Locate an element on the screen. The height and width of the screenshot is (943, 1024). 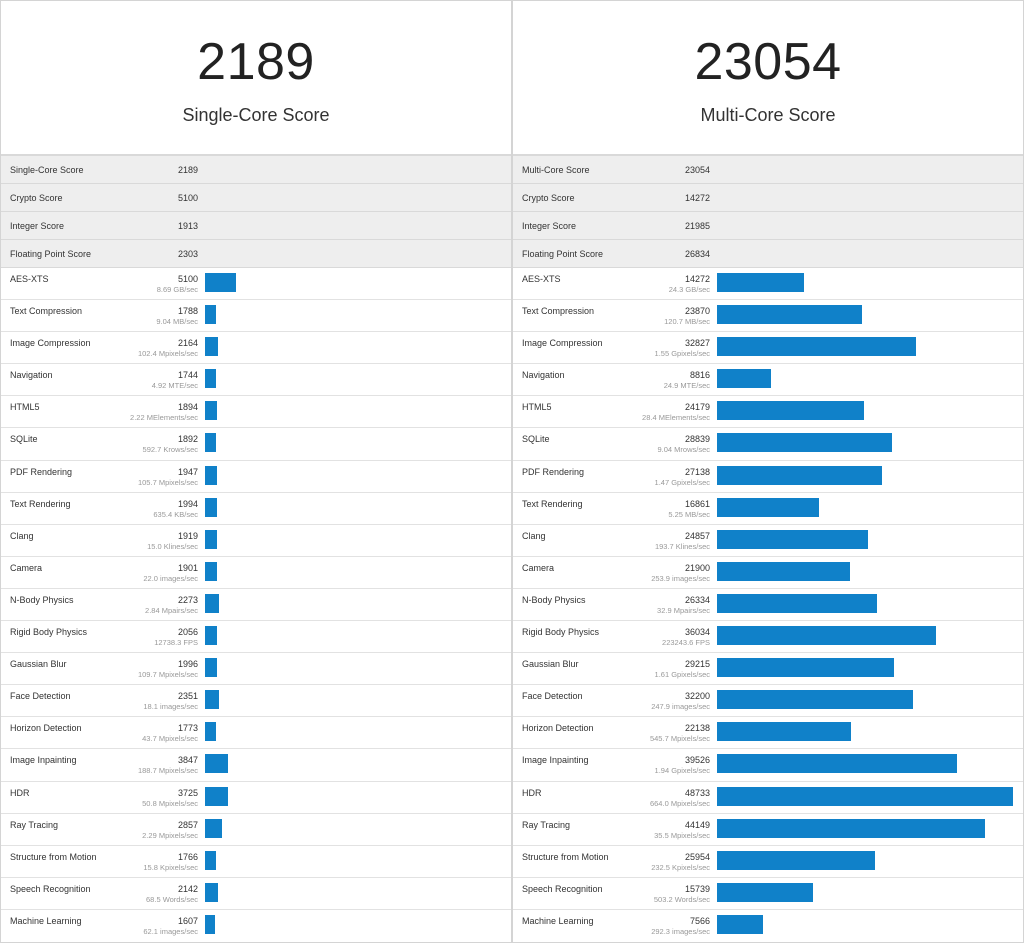
workload-score: 24179 is located at coordinates (697, 407).